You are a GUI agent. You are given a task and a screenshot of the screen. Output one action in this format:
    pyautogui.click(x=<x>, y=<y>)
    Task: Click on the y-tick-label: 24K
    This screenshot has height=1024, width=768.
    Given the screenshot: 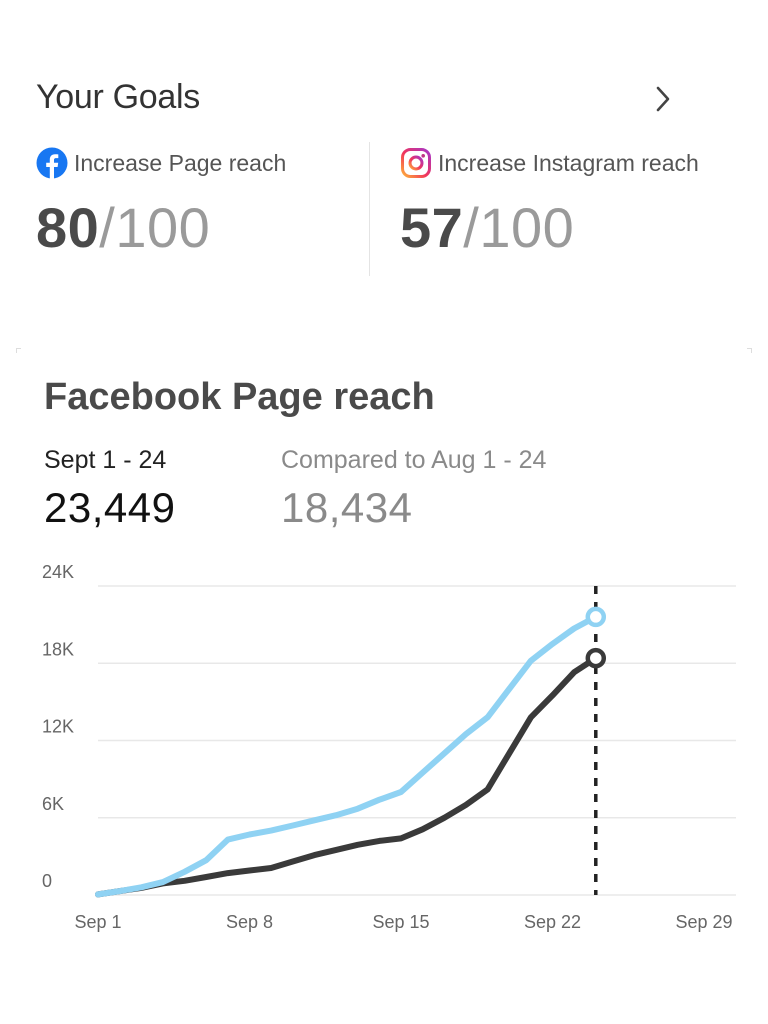 What is the action you would take?
    pyautogui.click(x=58, y=572)
    